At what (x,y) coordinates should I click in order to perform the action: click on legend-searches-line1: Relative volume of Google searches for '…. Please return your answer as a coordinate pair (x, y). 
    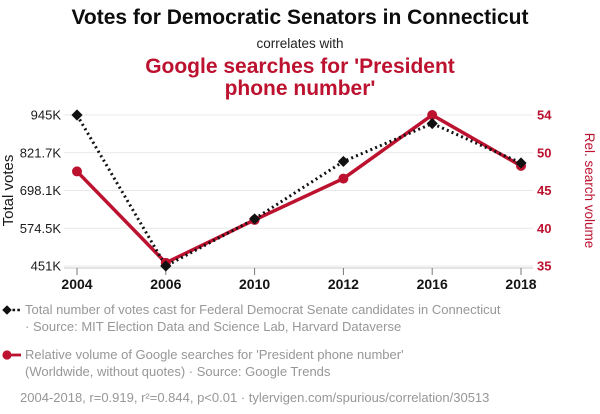
    Looking at the image, I should click on (214, 354).